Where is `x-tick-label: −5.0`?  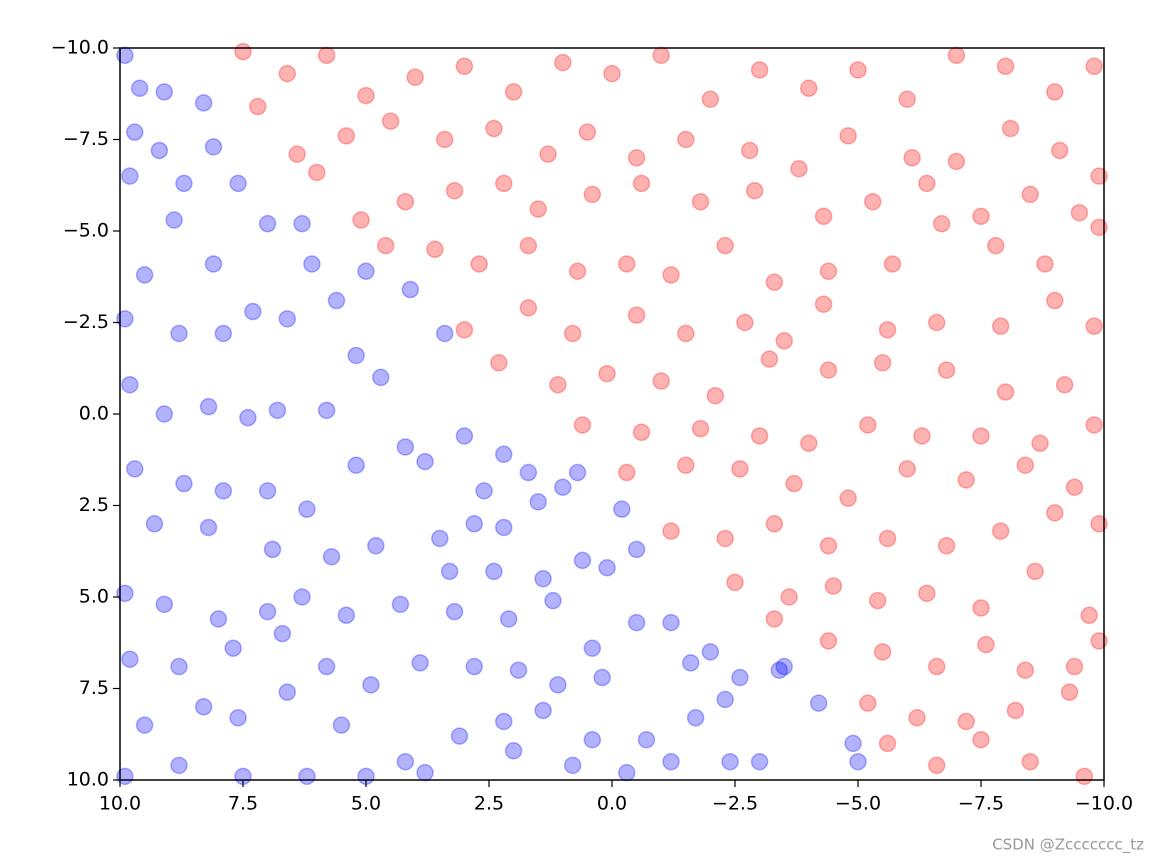 x-tick-label: −5.0 is located at coordinates (858, 804).